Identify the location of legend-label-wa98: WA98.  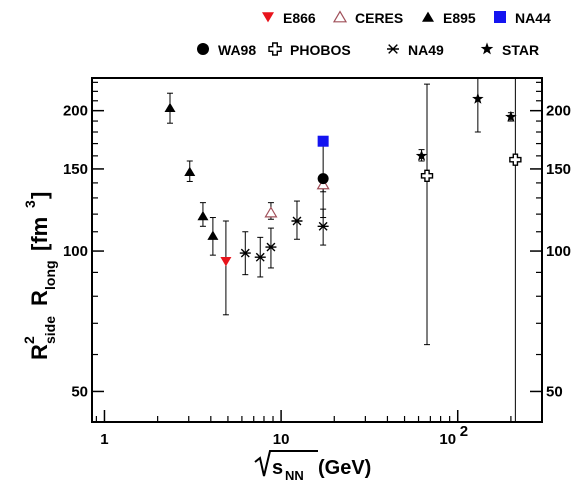
(237, 50).